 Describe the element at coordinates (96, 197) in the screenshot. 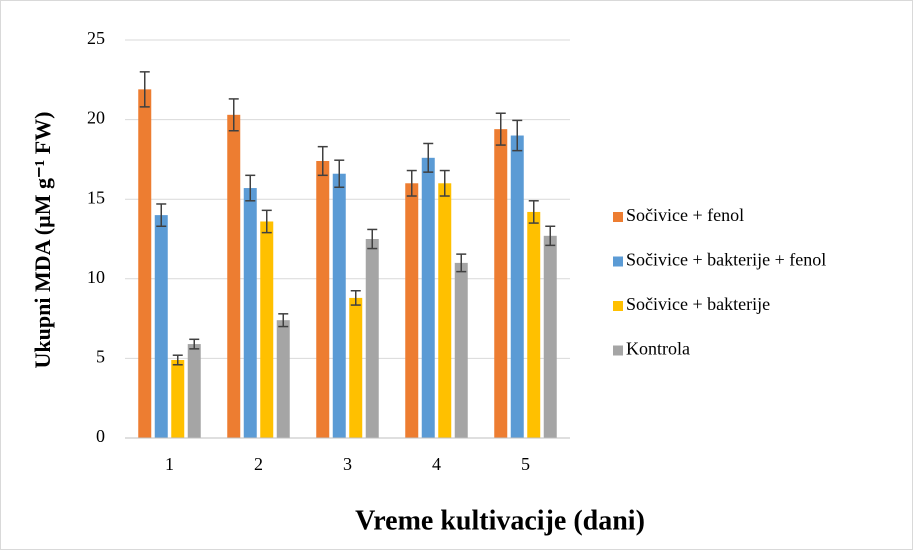

I see `y-tick-label: 15` at that location.